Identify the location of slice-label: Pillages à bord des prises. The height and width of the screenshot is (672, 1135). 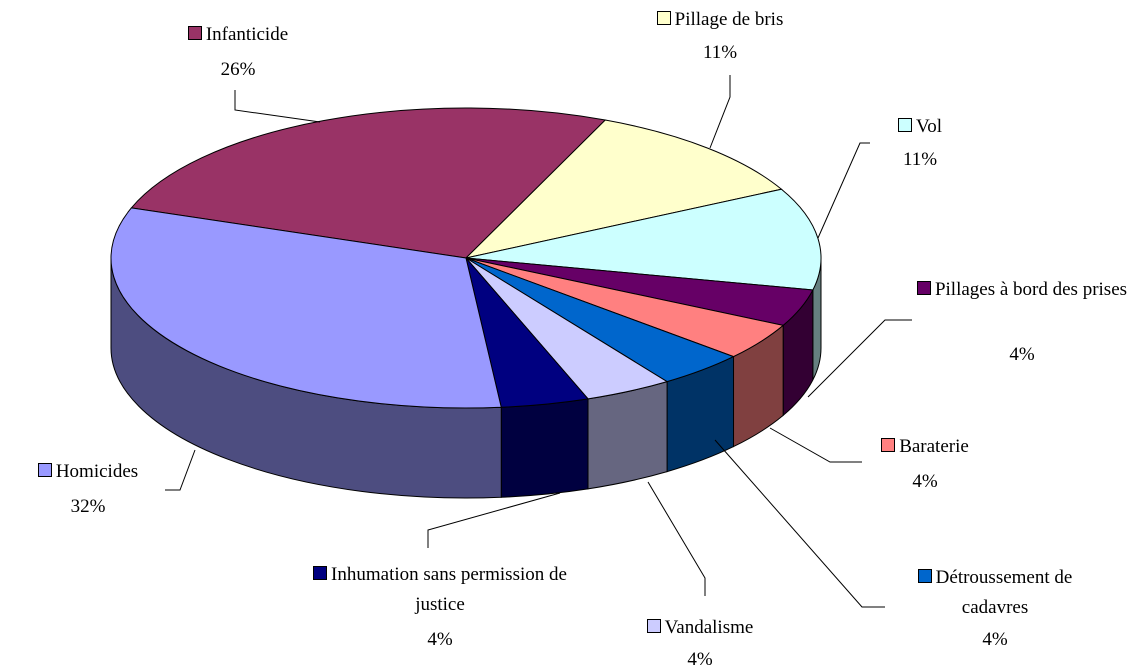
(1021, 290).